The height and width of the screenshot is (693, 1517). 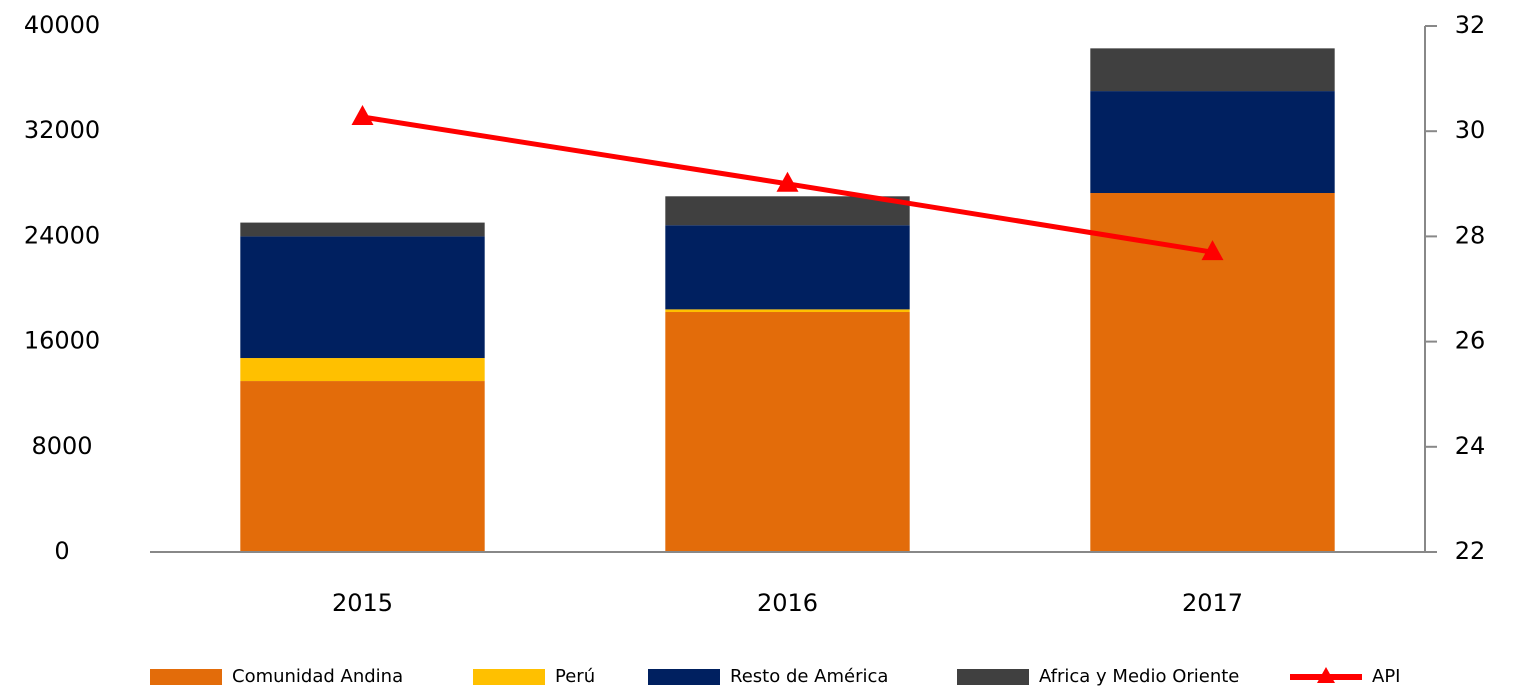 I want to click on y-tick-label: 0, so click(x=61, y=551).